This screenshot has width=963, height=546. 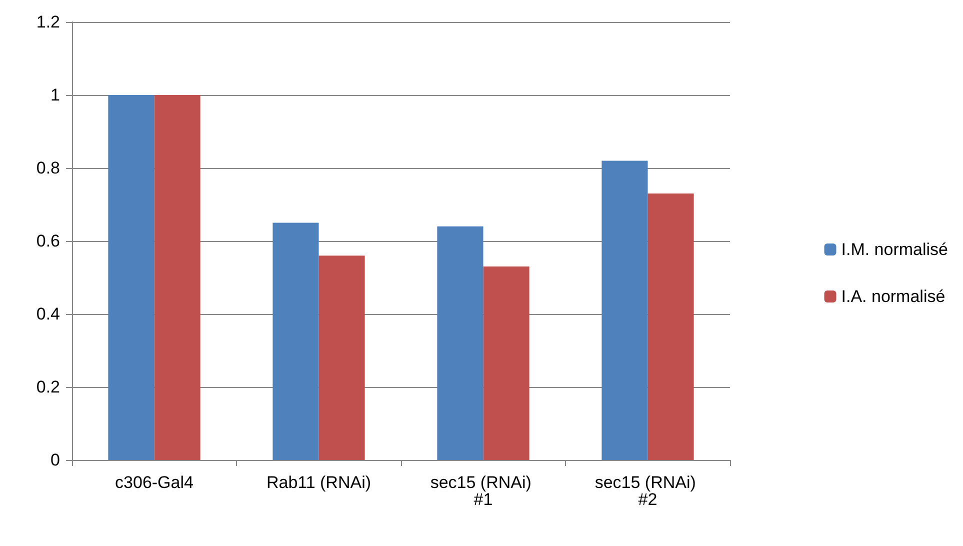 What do you see at coordinates (483, 491) in the screenshot?
I see `x-tick-label: sec15 (RNAi) #1` at bounding box center [483, 491].